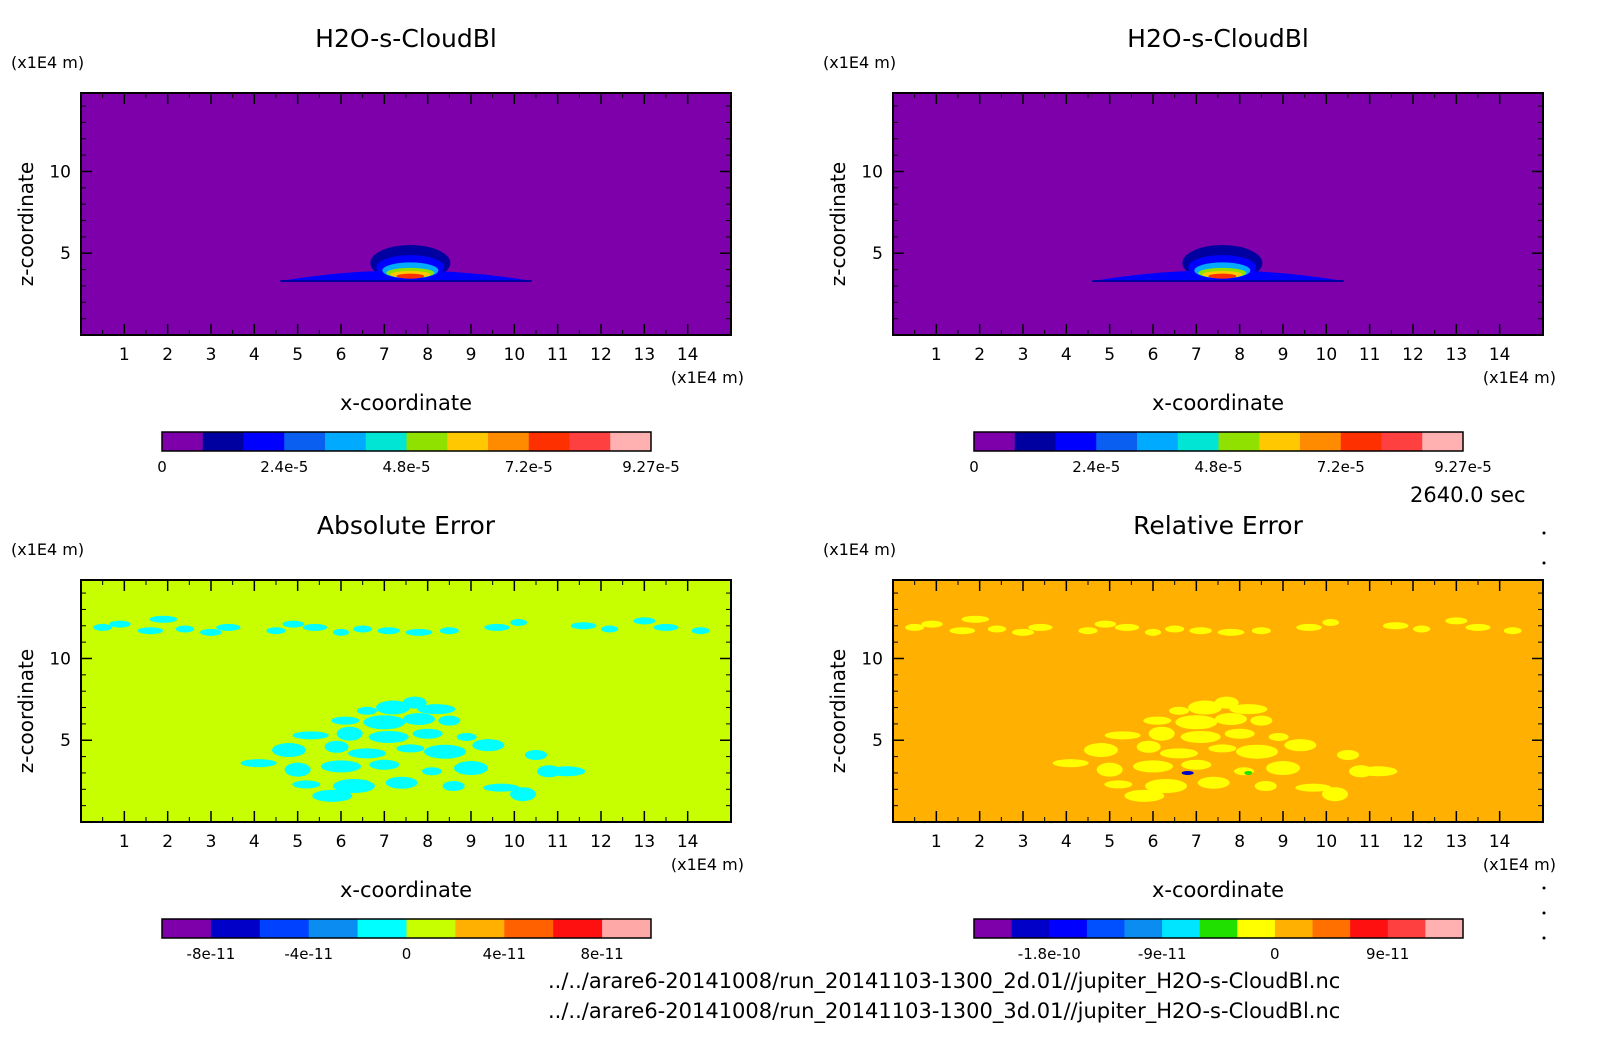  Describe the element at coordinates (838, 224) in the screenshot. I see `y-axis-label: z-coordinate` at that location.